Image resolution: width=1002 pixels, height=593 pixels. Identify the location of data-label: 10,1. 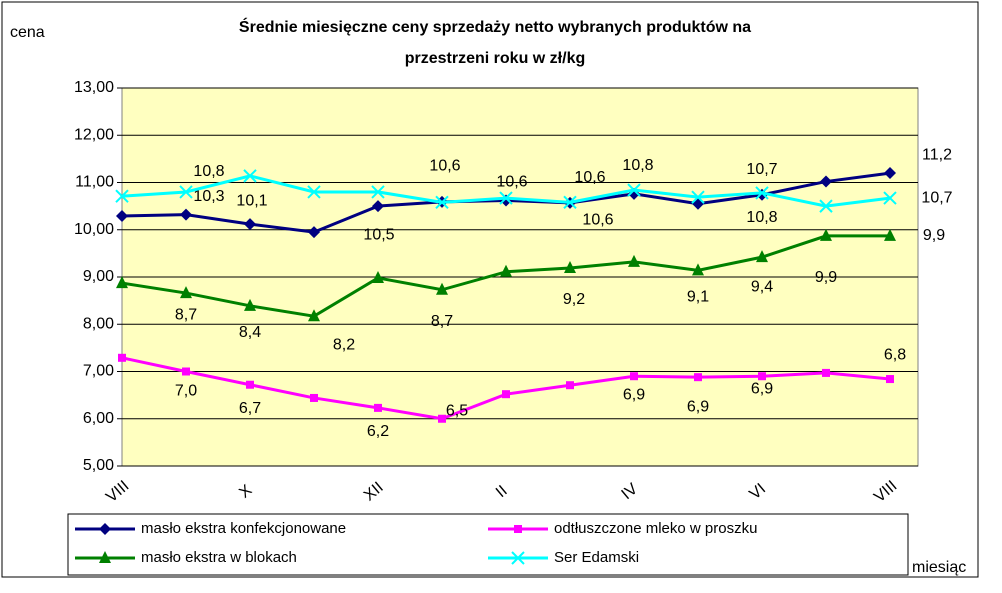
(251, 200).